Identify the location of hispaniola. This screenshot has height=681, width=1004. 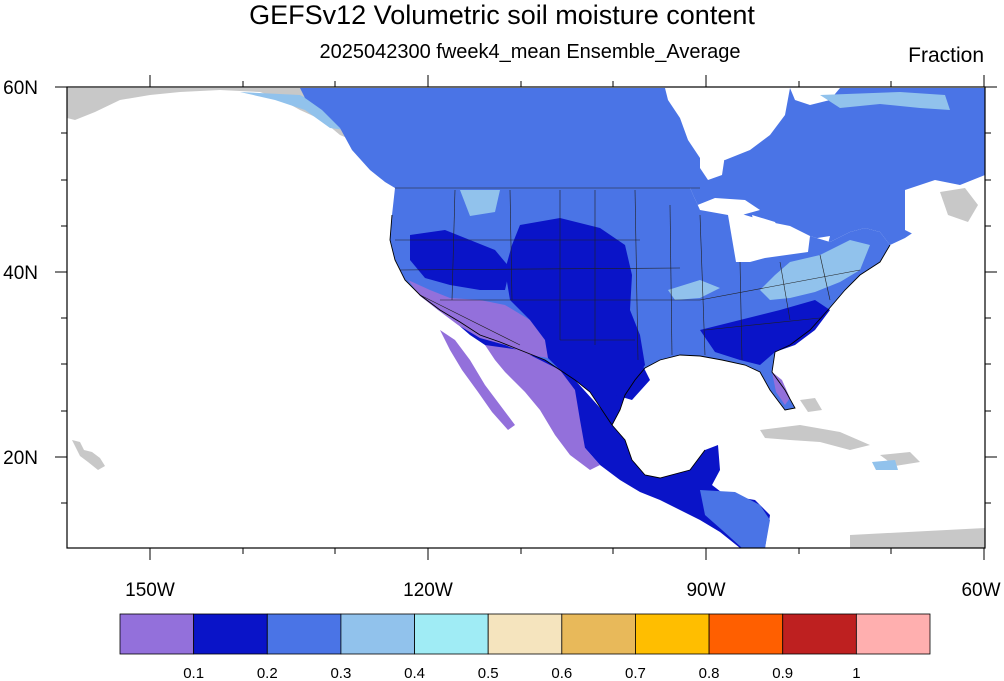
(900, 459).